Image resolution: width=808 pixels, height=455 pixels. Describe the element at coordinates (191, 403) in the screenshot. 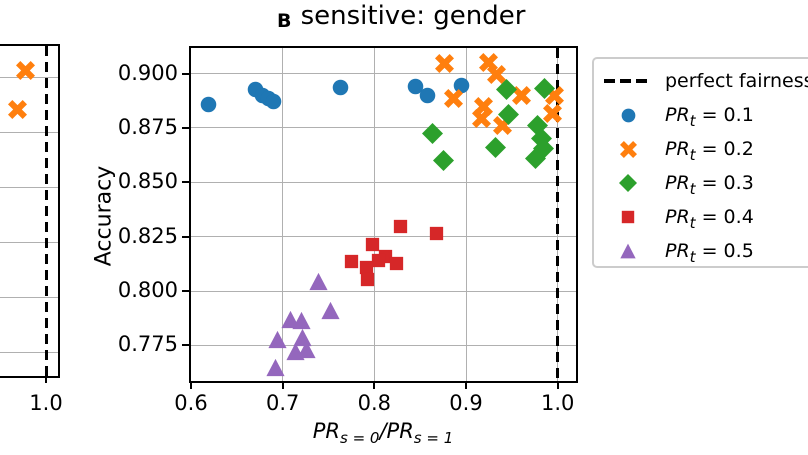

I see `x-tick-label: 0.6` at that location.